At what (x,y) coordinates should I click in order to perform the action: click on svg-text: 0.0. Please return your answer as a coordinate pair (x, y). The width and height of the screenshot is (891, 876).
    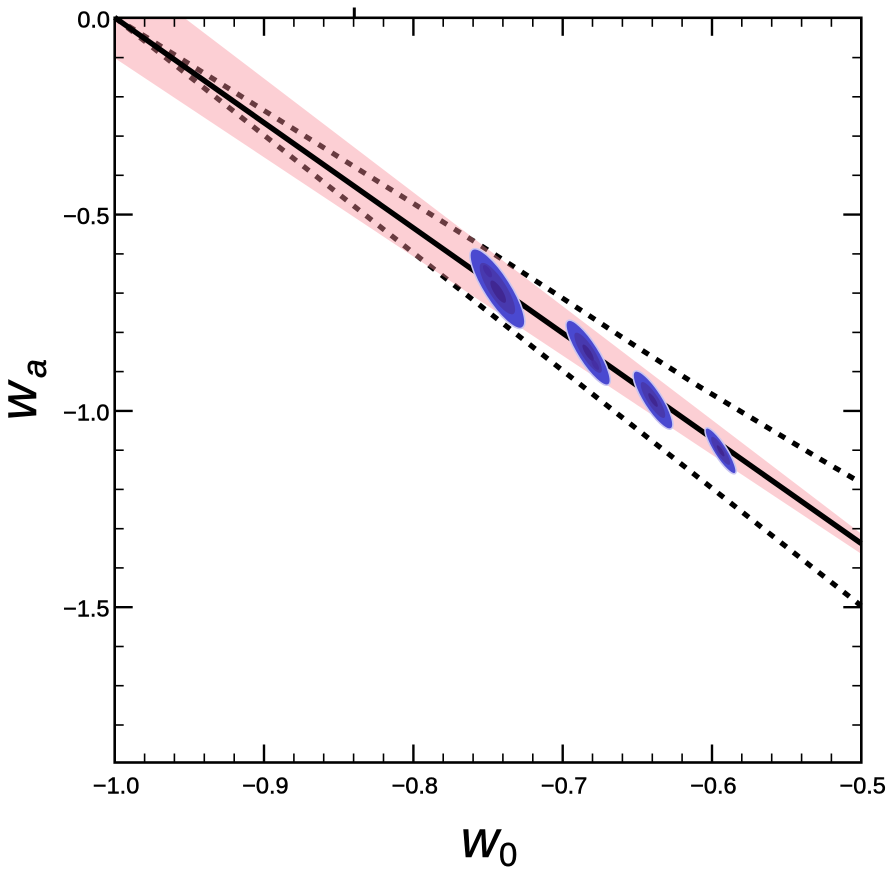
    Looking at the image, I should click on (93, 19).